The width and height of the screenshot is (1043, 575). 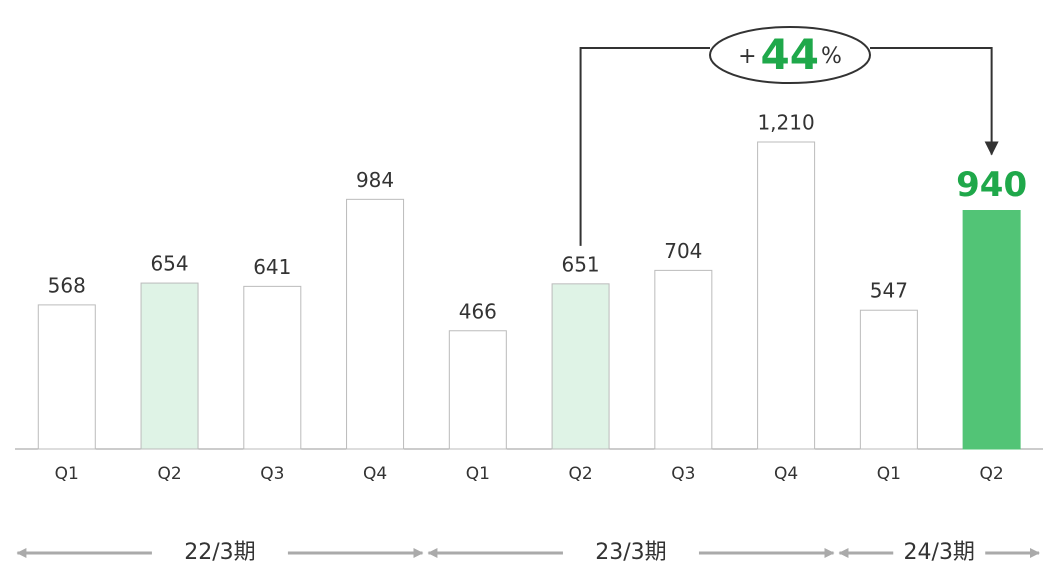 What do you see at coordinates (785, 123) in the screenshot?
I see `value-label: 1,210` at bounding box center [785, 123].